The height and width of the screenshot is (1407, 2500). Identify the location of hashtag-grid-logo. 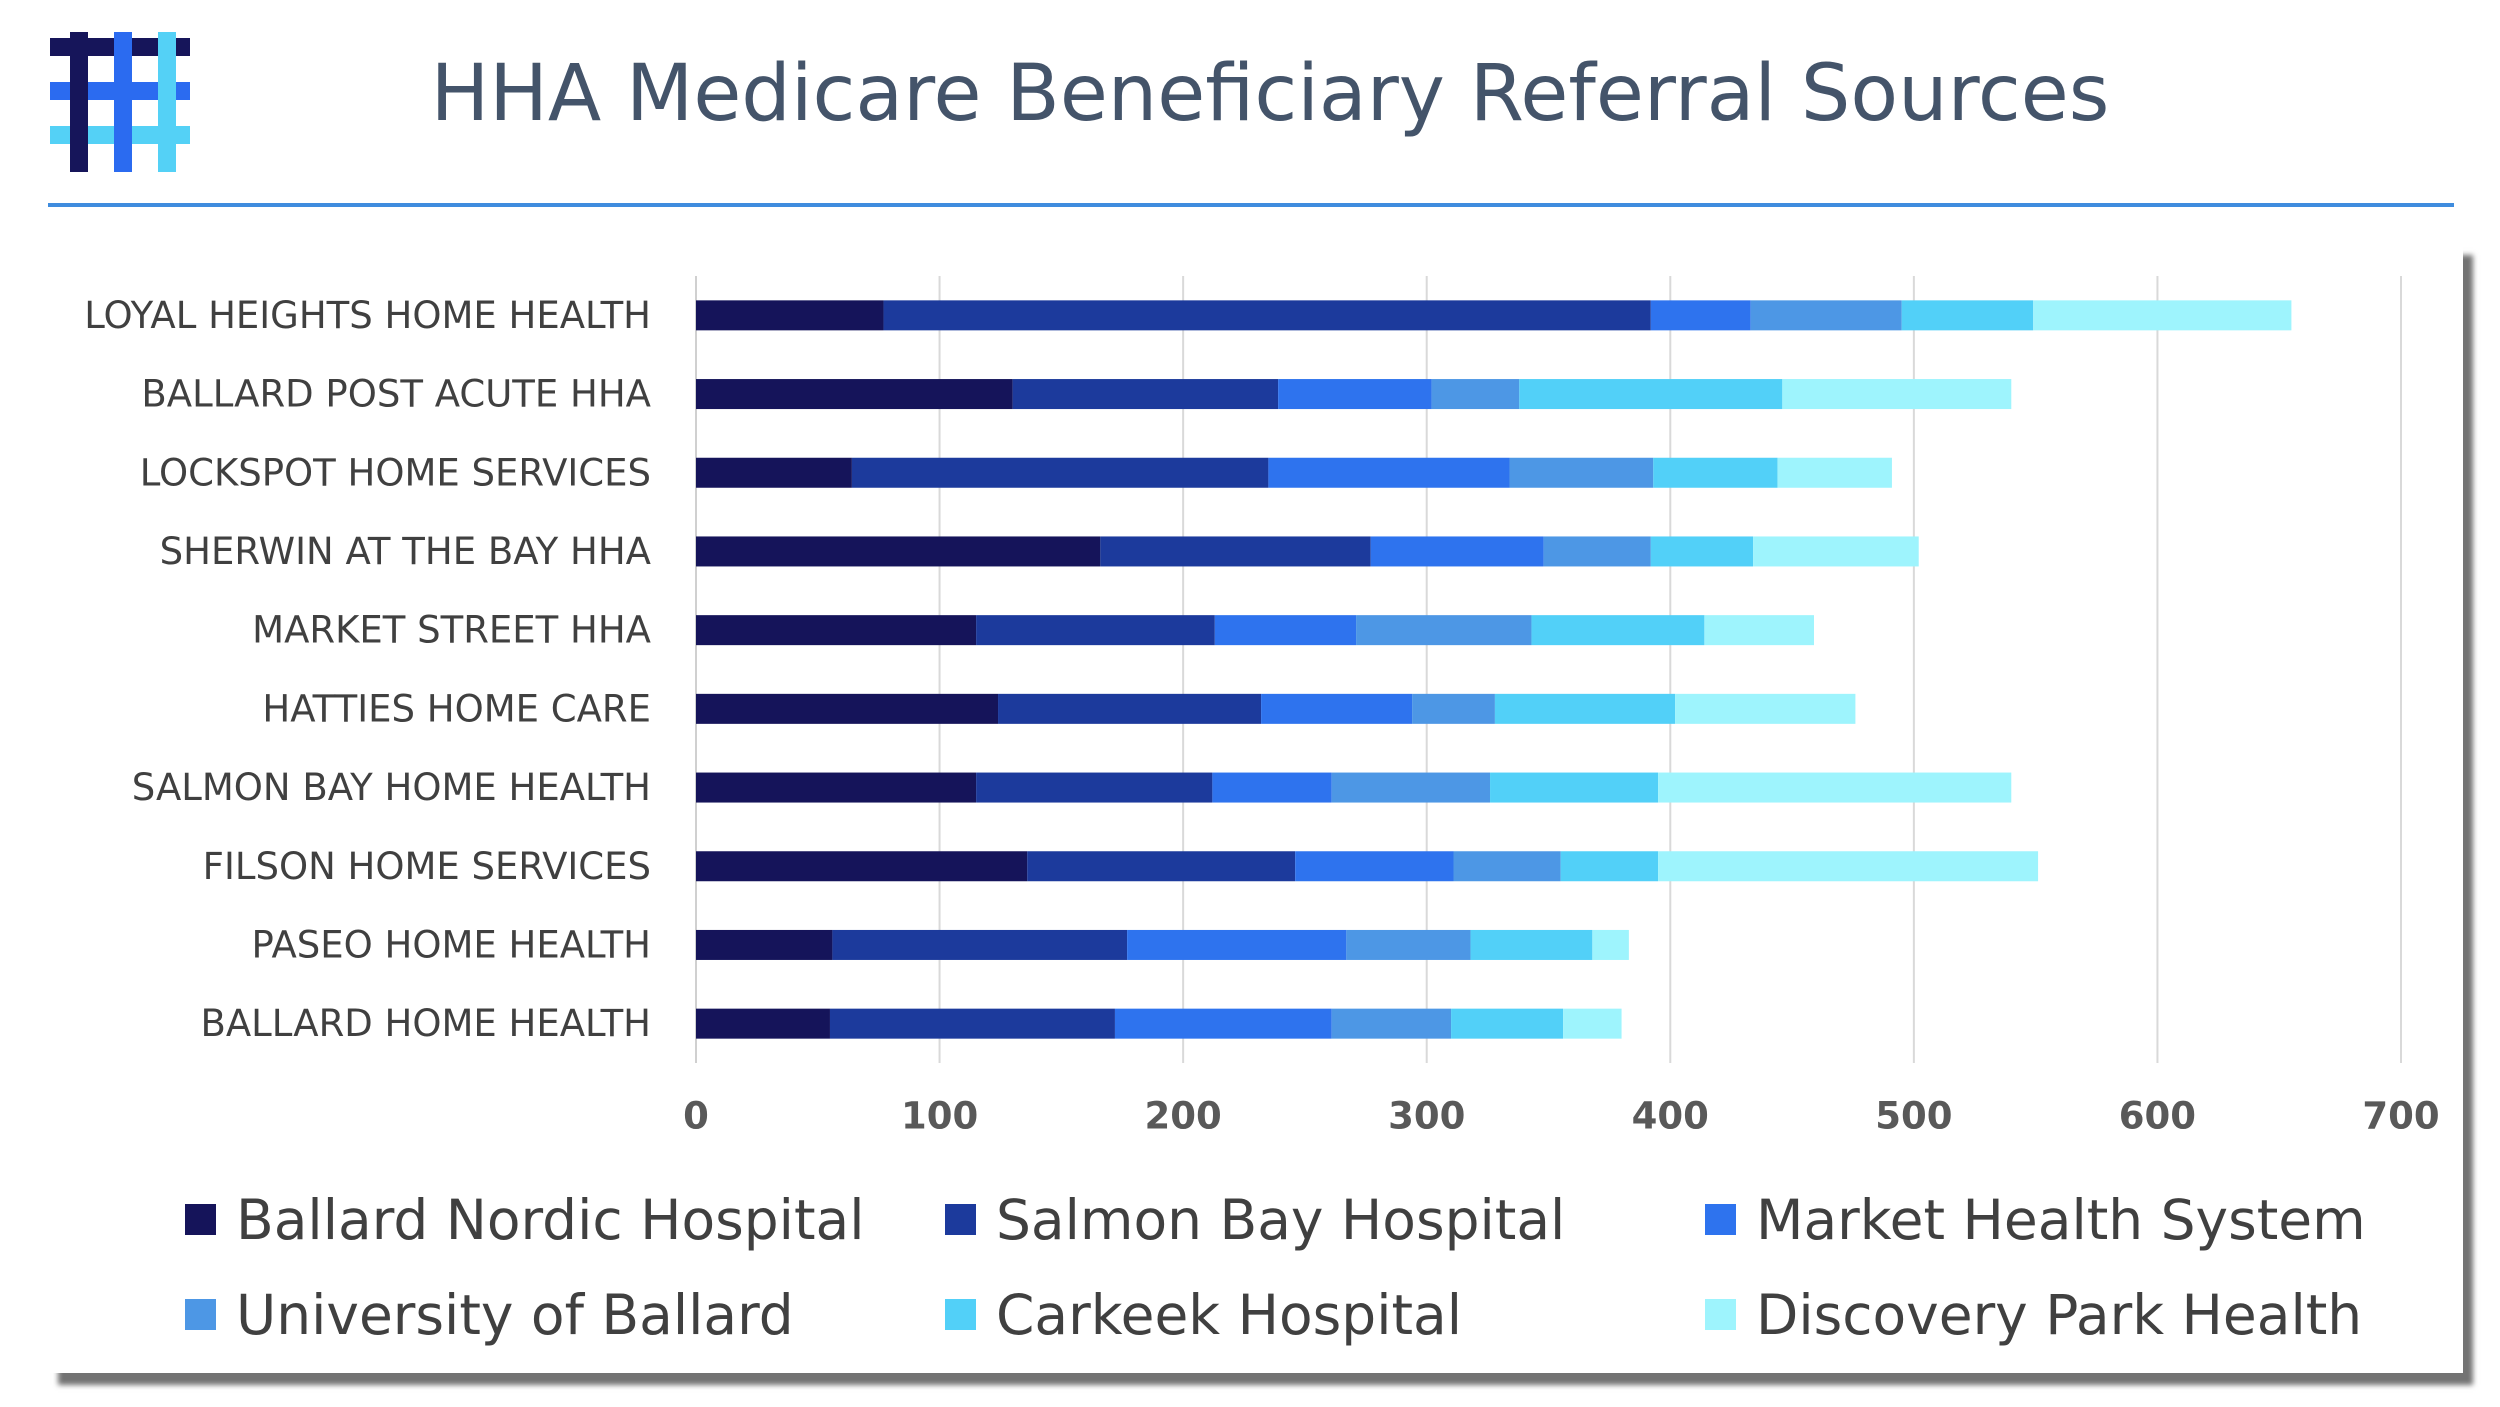
(120, 102).